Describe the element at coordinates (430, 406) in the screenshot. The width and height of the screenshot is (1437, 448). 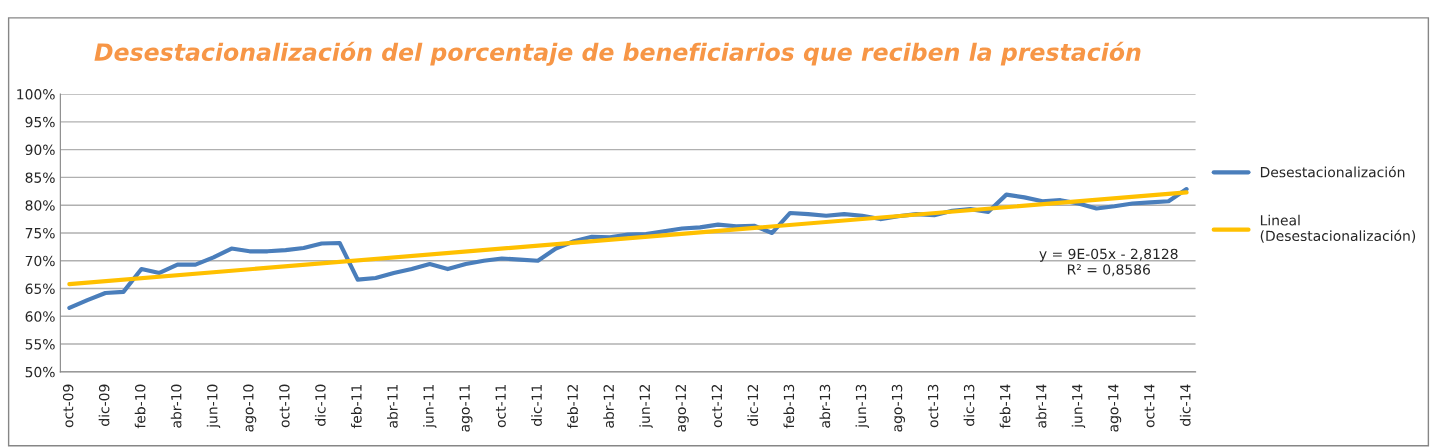
I see `x-tick-label: jun-11` at that location.